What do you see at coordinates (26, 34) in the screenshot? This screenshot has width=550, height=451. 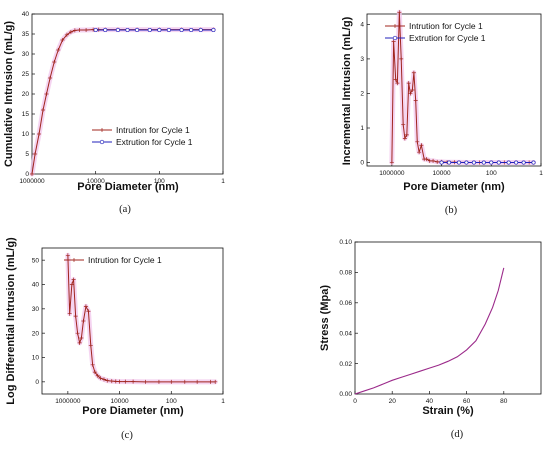 I see `y-tick-label: 35` at bounding box center [26, 34].